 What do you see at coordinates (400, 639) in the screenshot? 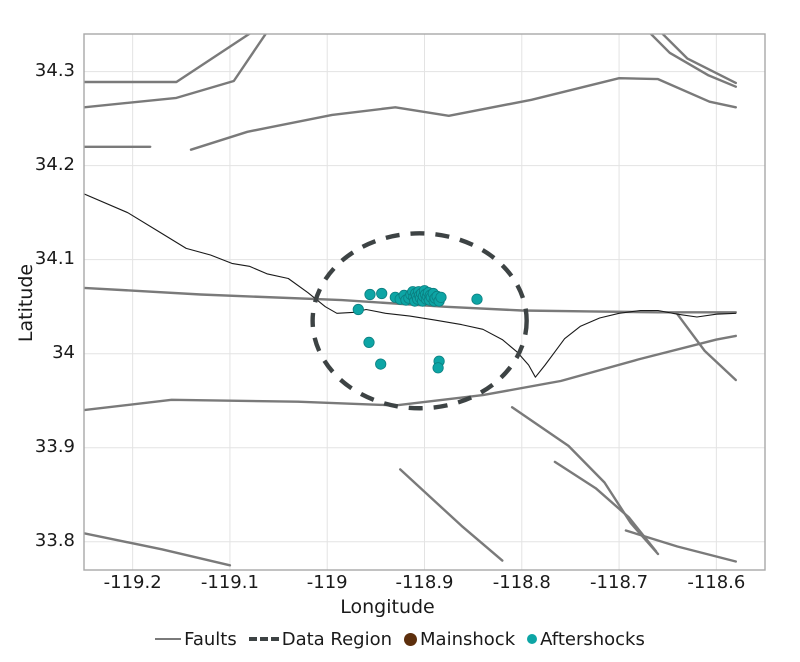
I see `chart-legend: Faults Data Region Mainshock Aftershocks` at bounding box center [400, 639].